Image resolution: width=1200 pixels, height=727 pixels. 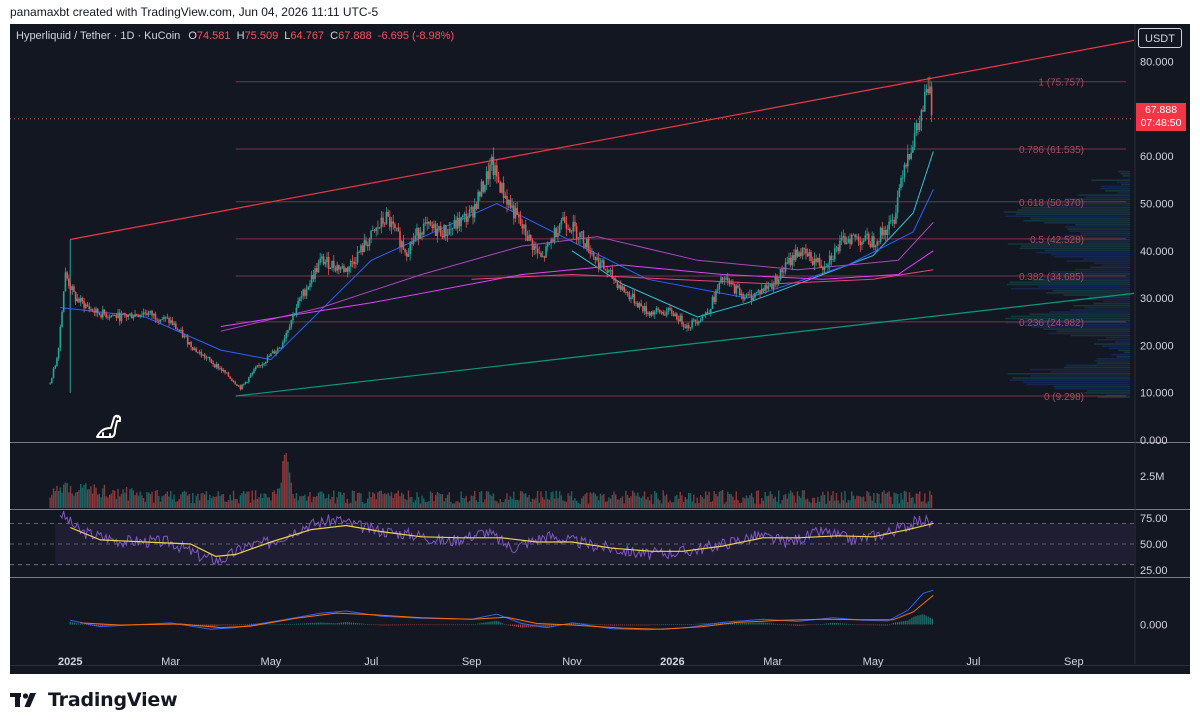 What do you see at coordinates (772, 662) in the screenshot?
I see `time-tick-label: Mar` at bounding box center [772, 662].